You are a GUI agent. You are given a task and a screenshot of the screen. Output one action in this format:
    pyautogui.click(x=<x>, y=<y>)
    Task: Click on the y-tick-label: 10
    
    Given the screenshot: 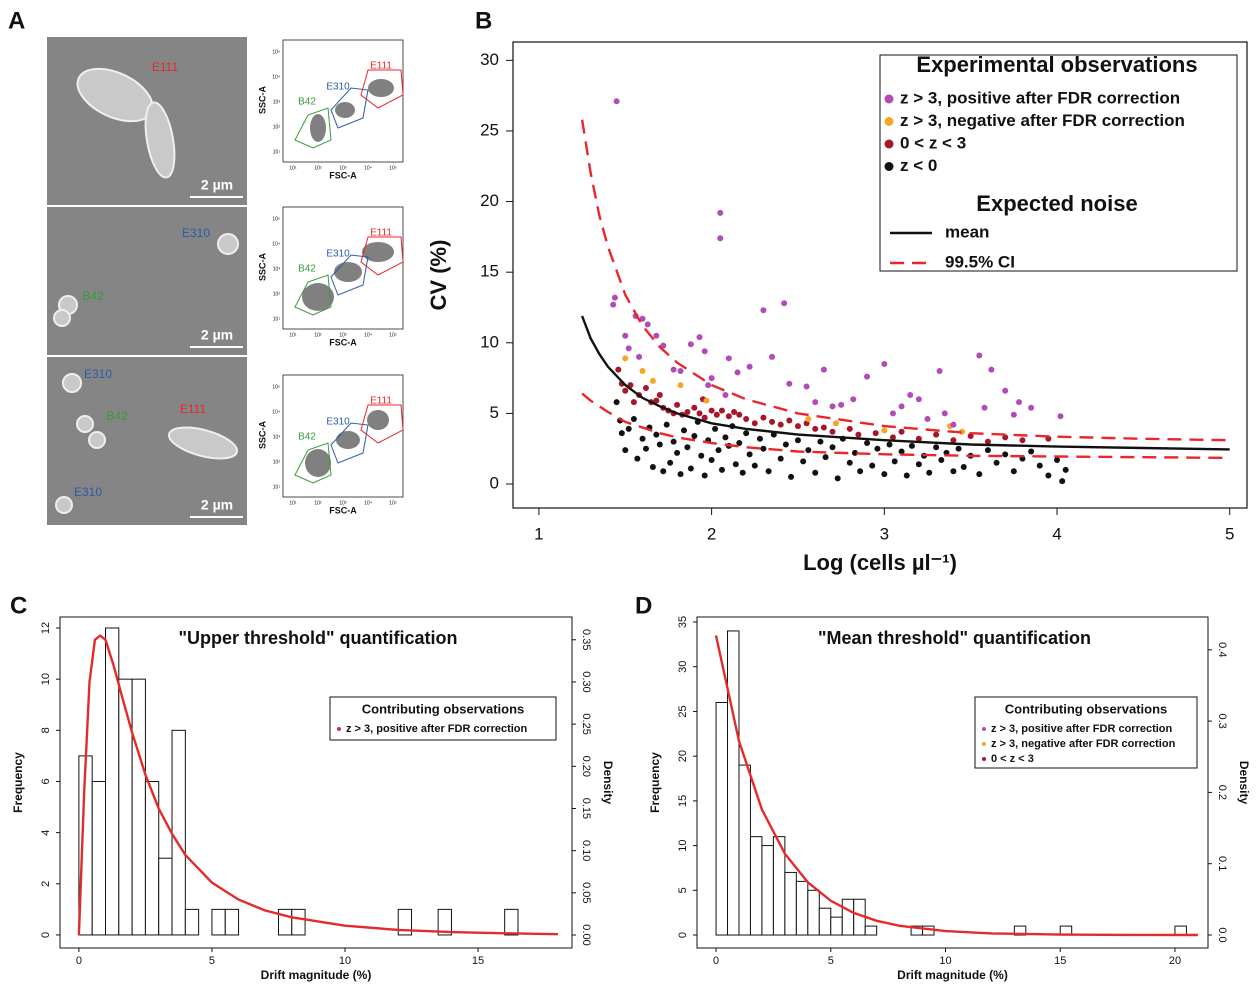 What is the action you would take?
    pyautogui.click(x=46, y=679)
    